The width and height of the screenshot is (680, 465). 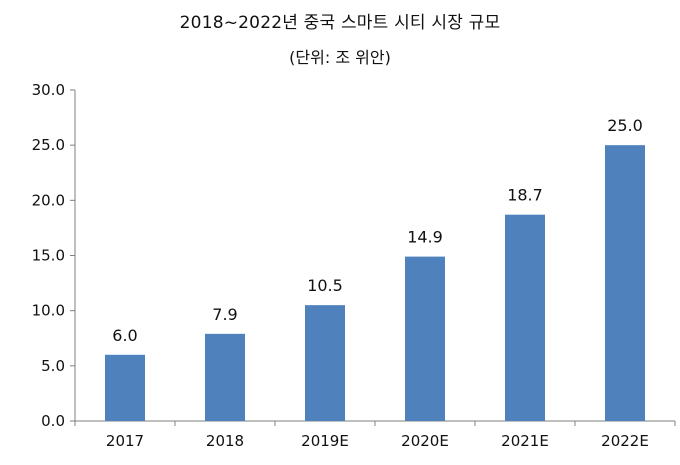 I want to click on data-label: 14.9, so click(x=425, y=237).